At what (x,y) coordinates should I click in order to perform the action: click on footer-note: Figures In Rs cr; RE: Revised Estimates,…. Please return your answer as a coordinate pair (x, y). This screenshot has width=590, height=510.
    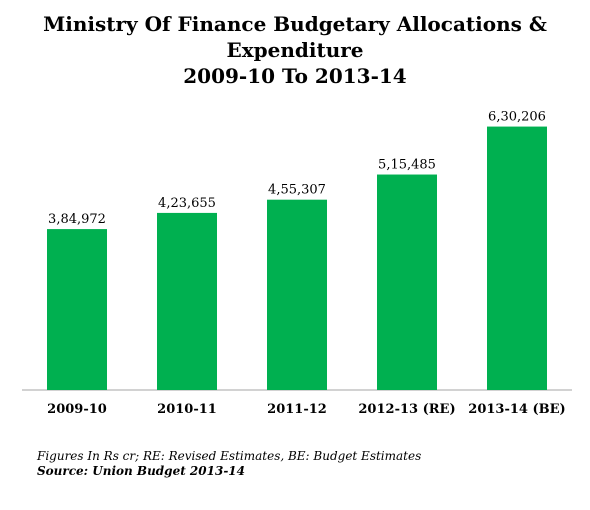
    Looking at the image, I should click on (229, 456).